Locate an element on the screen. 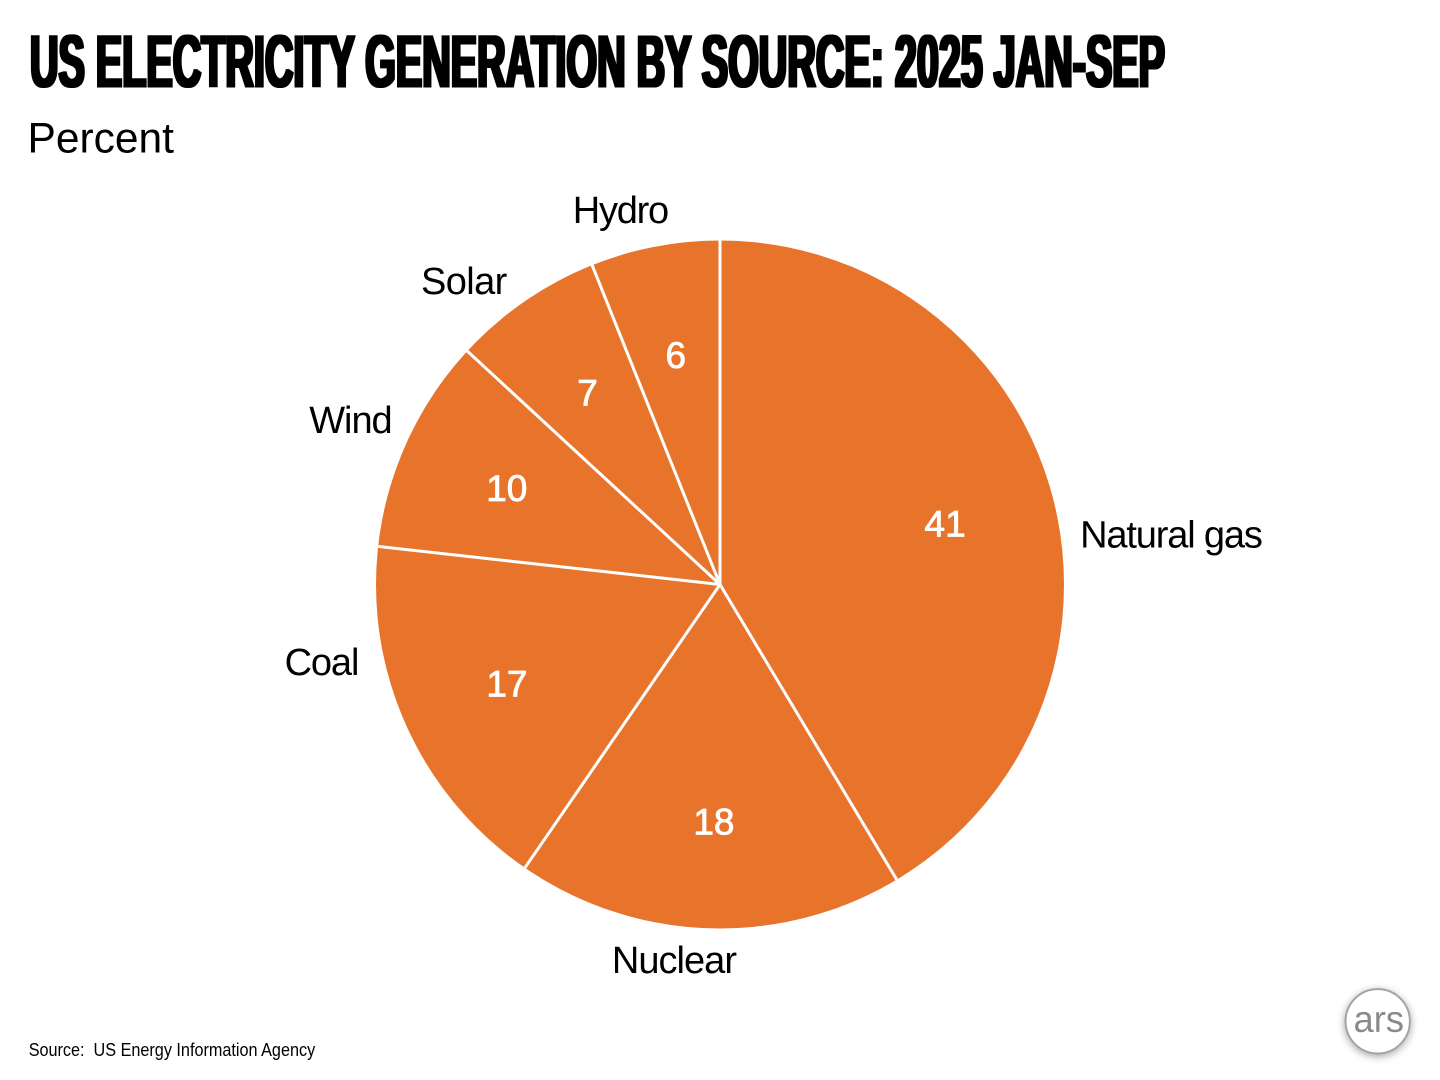  svg-text: 41 is located at coordinates (945, 524).